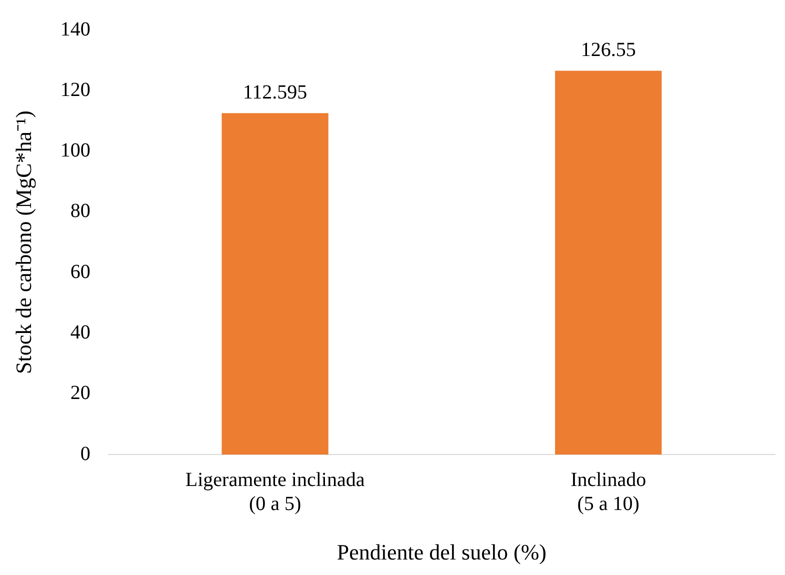 Image resolution: width=785 pixels, height=575 pixels. I want to click on y-tick-label: 140, so click(75, 29).